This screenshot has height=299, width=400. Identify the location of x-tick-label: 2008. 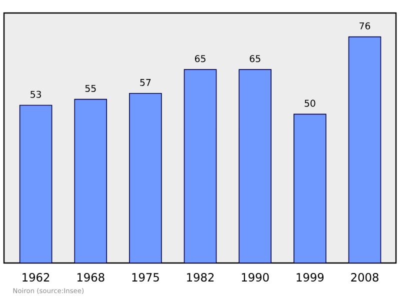
(364, 277).